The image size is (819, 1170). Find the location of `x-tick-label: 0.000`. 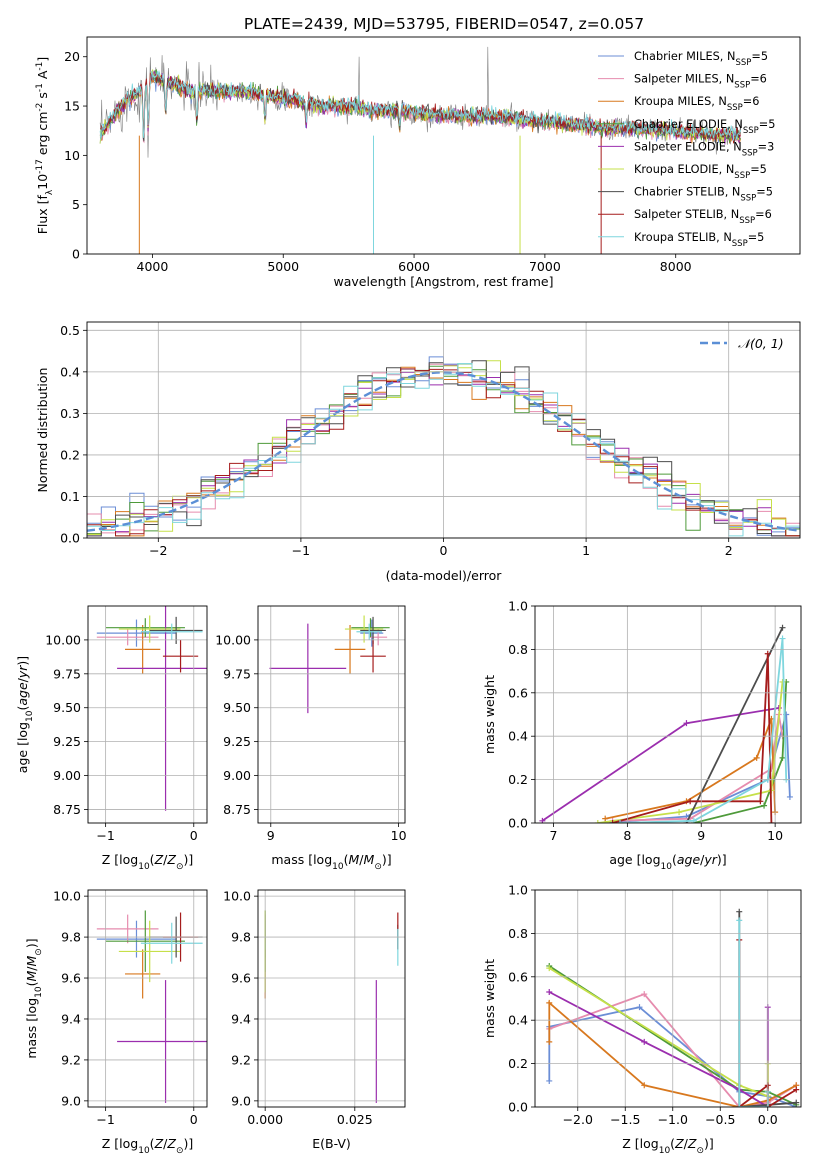

x-tick-label: 0.000 is located at coordinates (265, 1119).